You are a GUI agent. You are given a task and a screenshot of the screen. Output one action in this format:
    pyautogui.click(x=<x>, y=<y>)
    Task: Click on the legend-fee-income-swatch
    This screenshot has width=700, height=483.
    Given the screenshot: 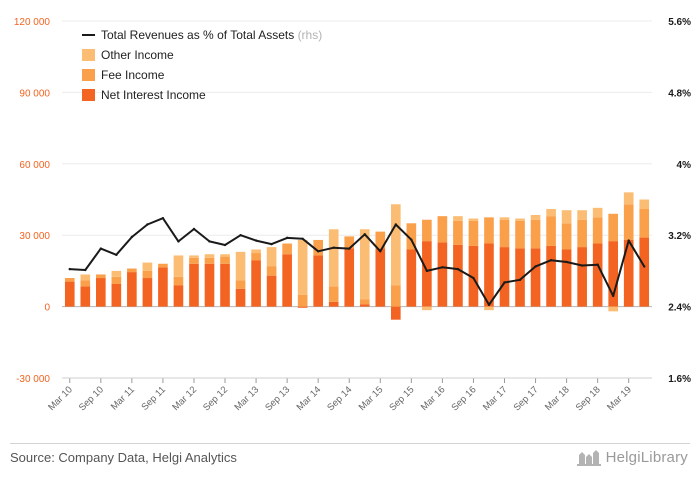 What is the action you would take?
    pyautogui.click(x=88, y=75)
    